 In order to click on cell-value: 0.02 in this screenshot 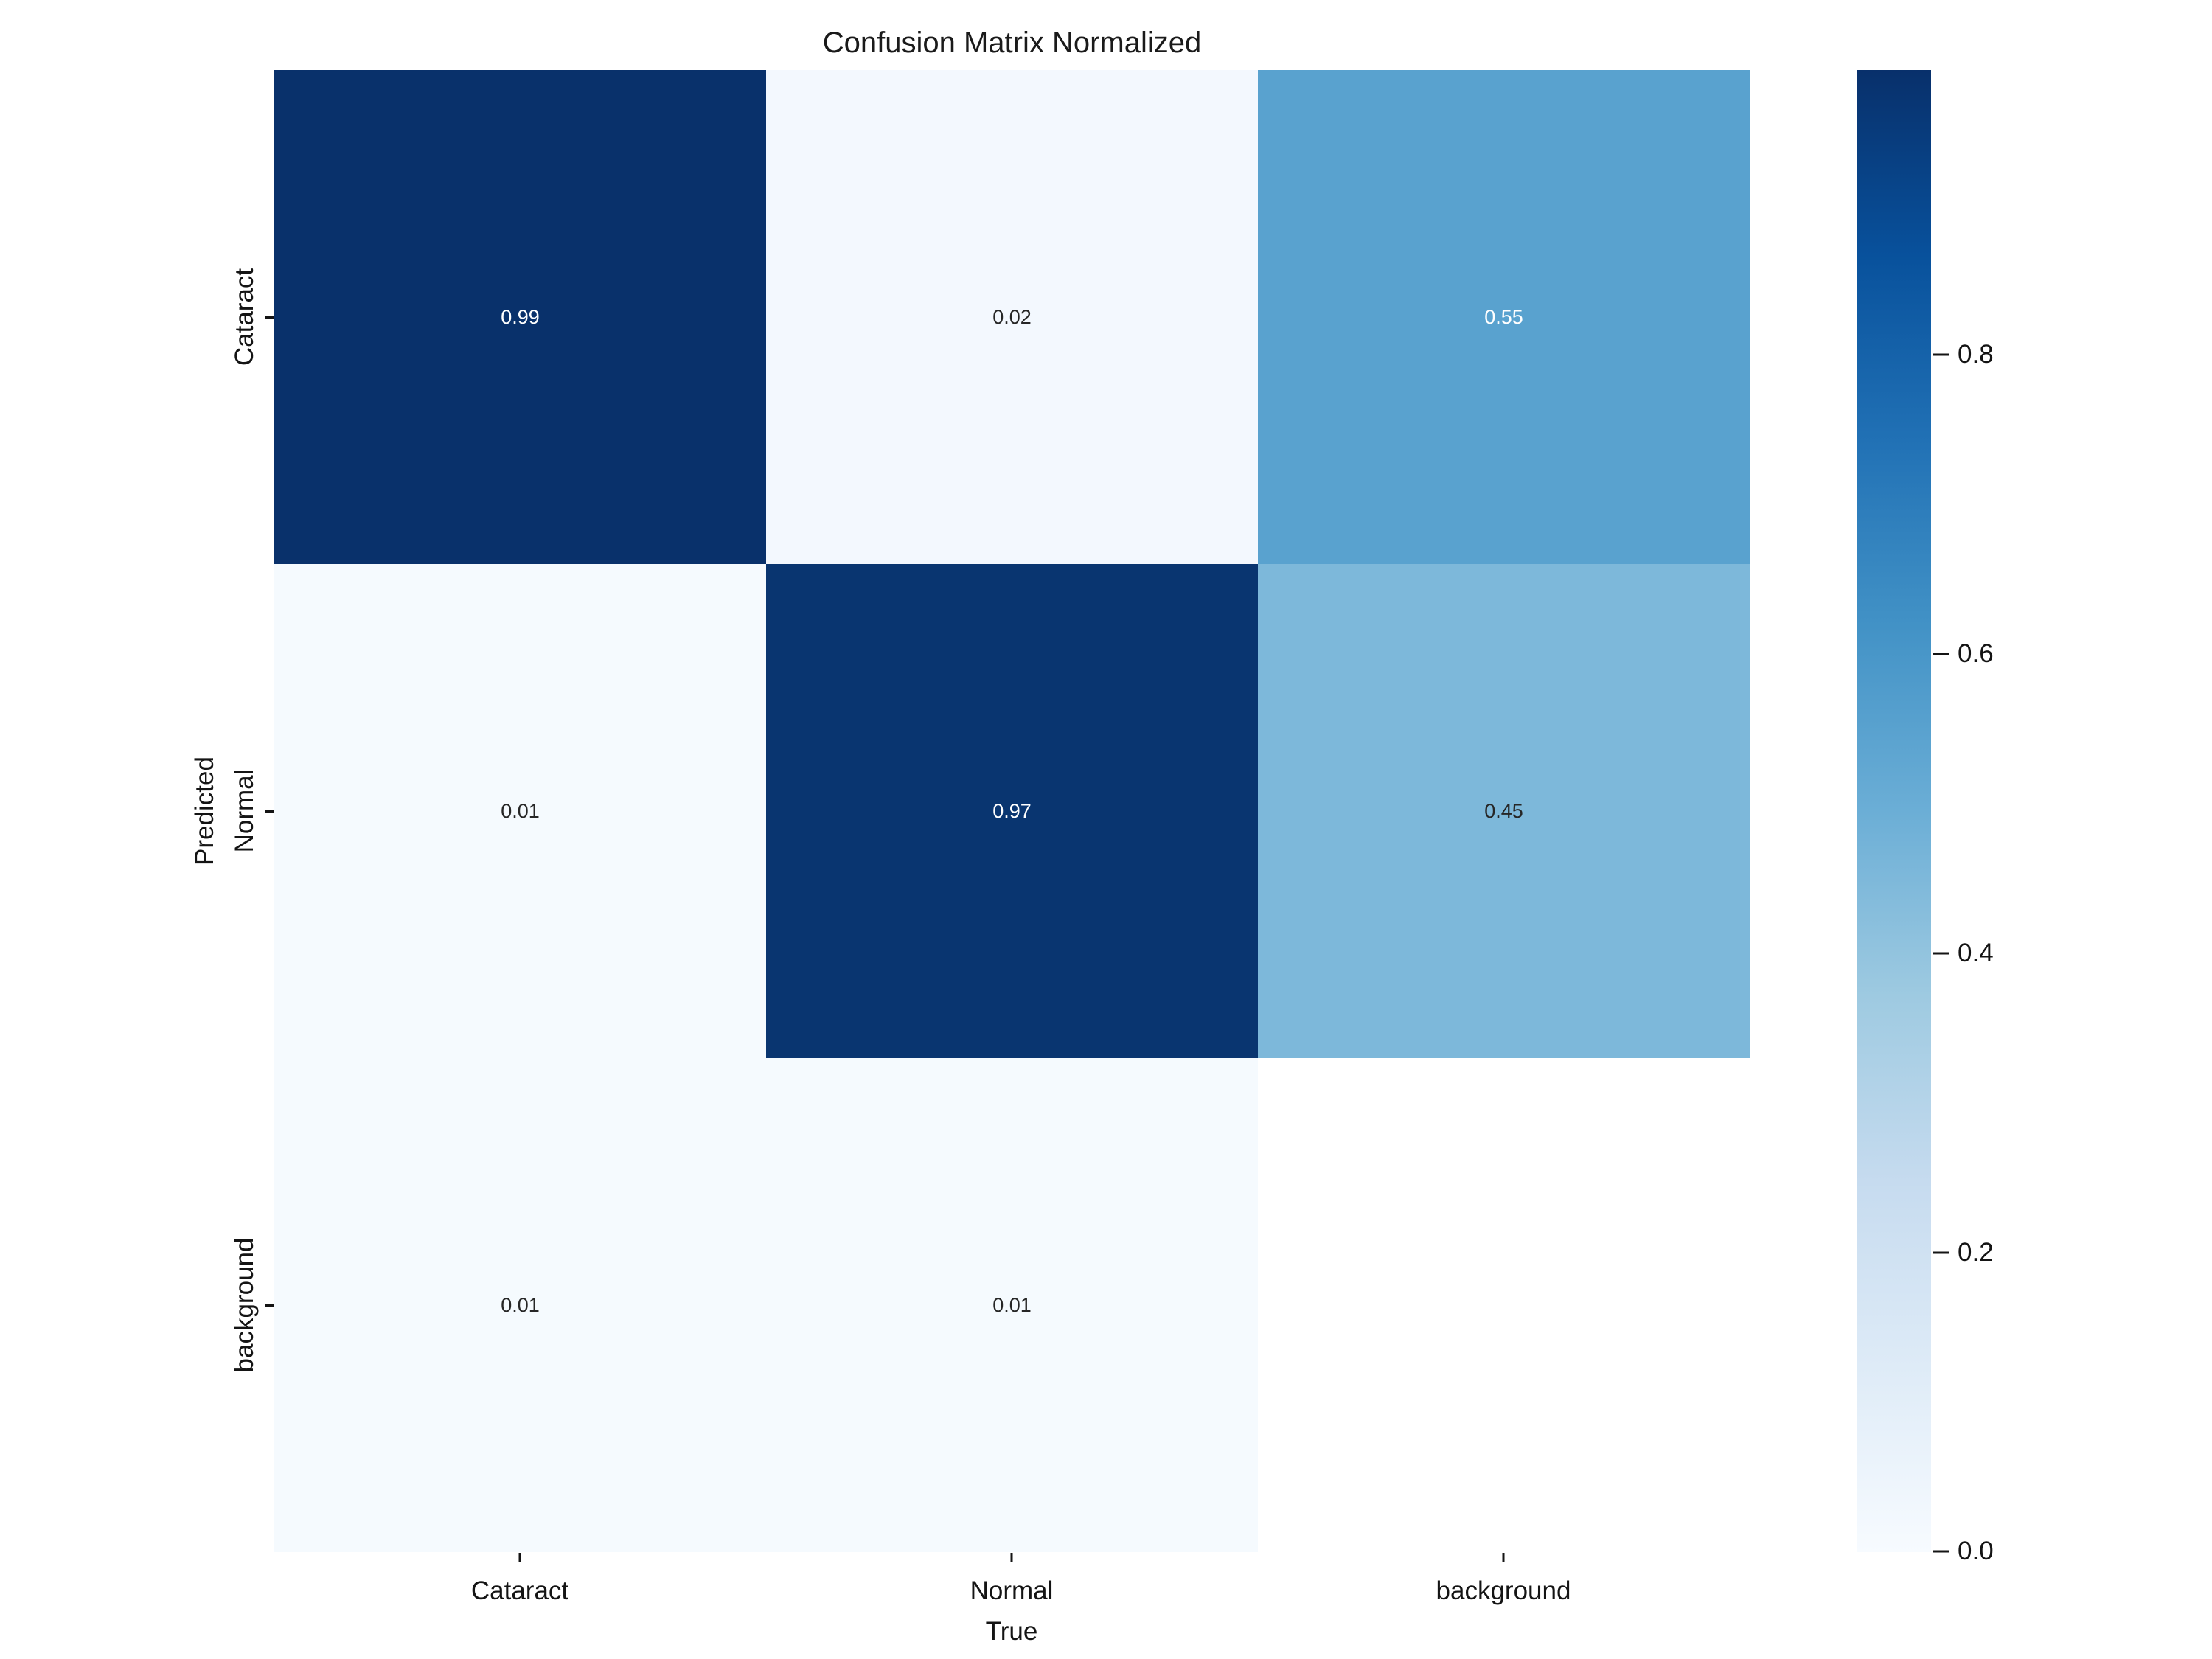, I will do `click(1012, 316)`.